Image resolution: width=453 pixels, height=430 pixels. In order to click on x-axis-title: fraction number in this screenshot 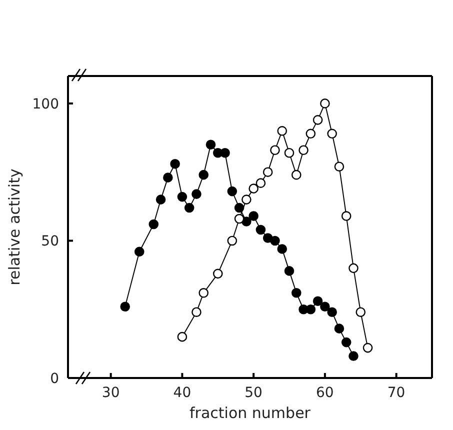, I will do `click(251, 413)`.